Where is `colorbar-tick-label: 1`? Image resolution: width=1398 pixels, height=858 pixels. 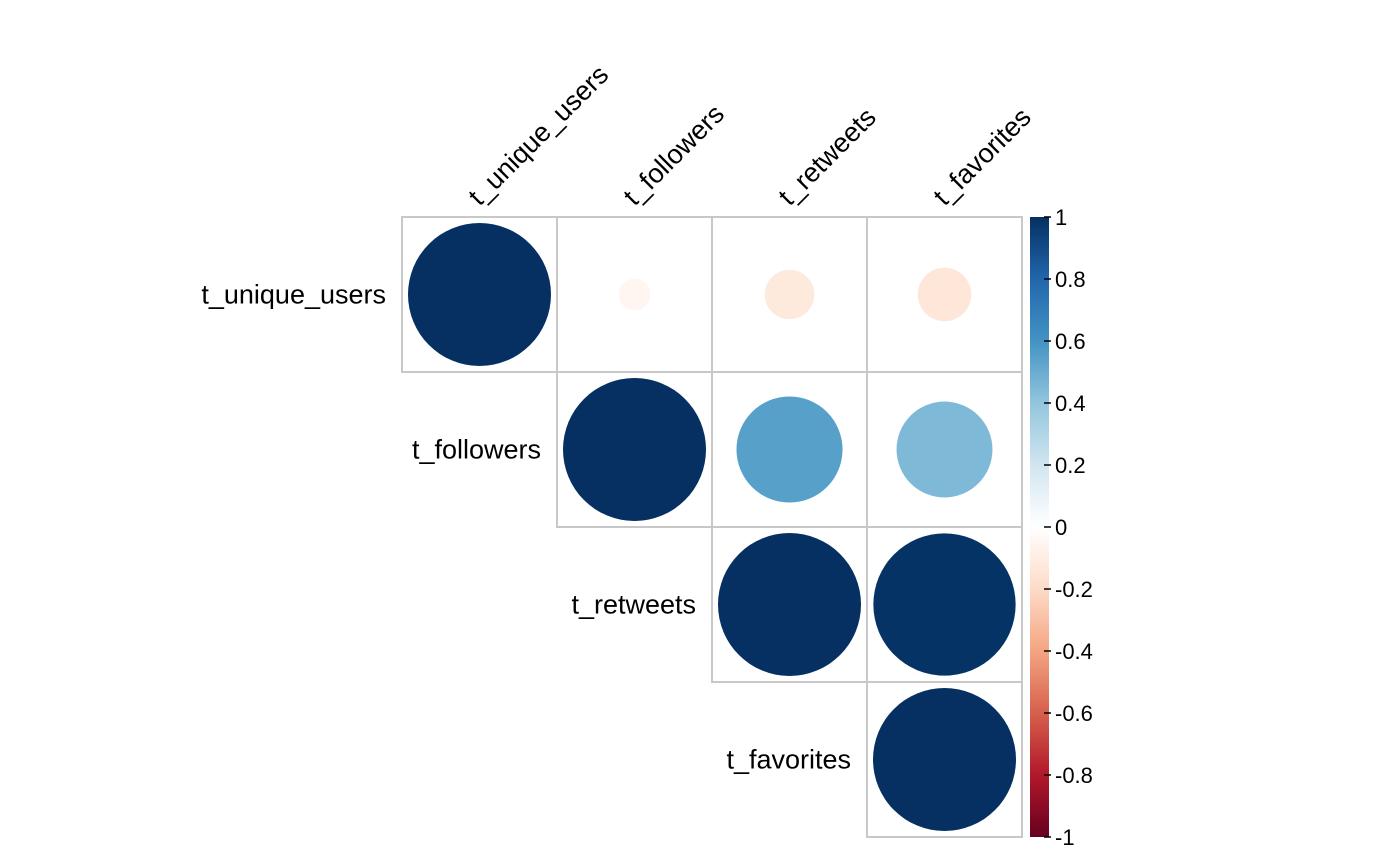 colorbar-tick-label: 1 is located at coordinates (1061, 217).